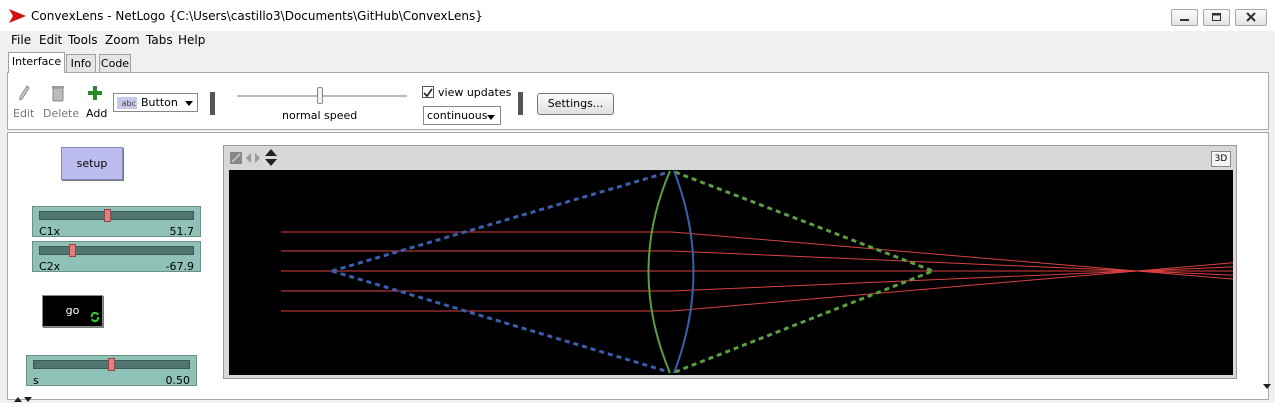  I want to click on menu-zoom: Zoom, so click(122, 40).